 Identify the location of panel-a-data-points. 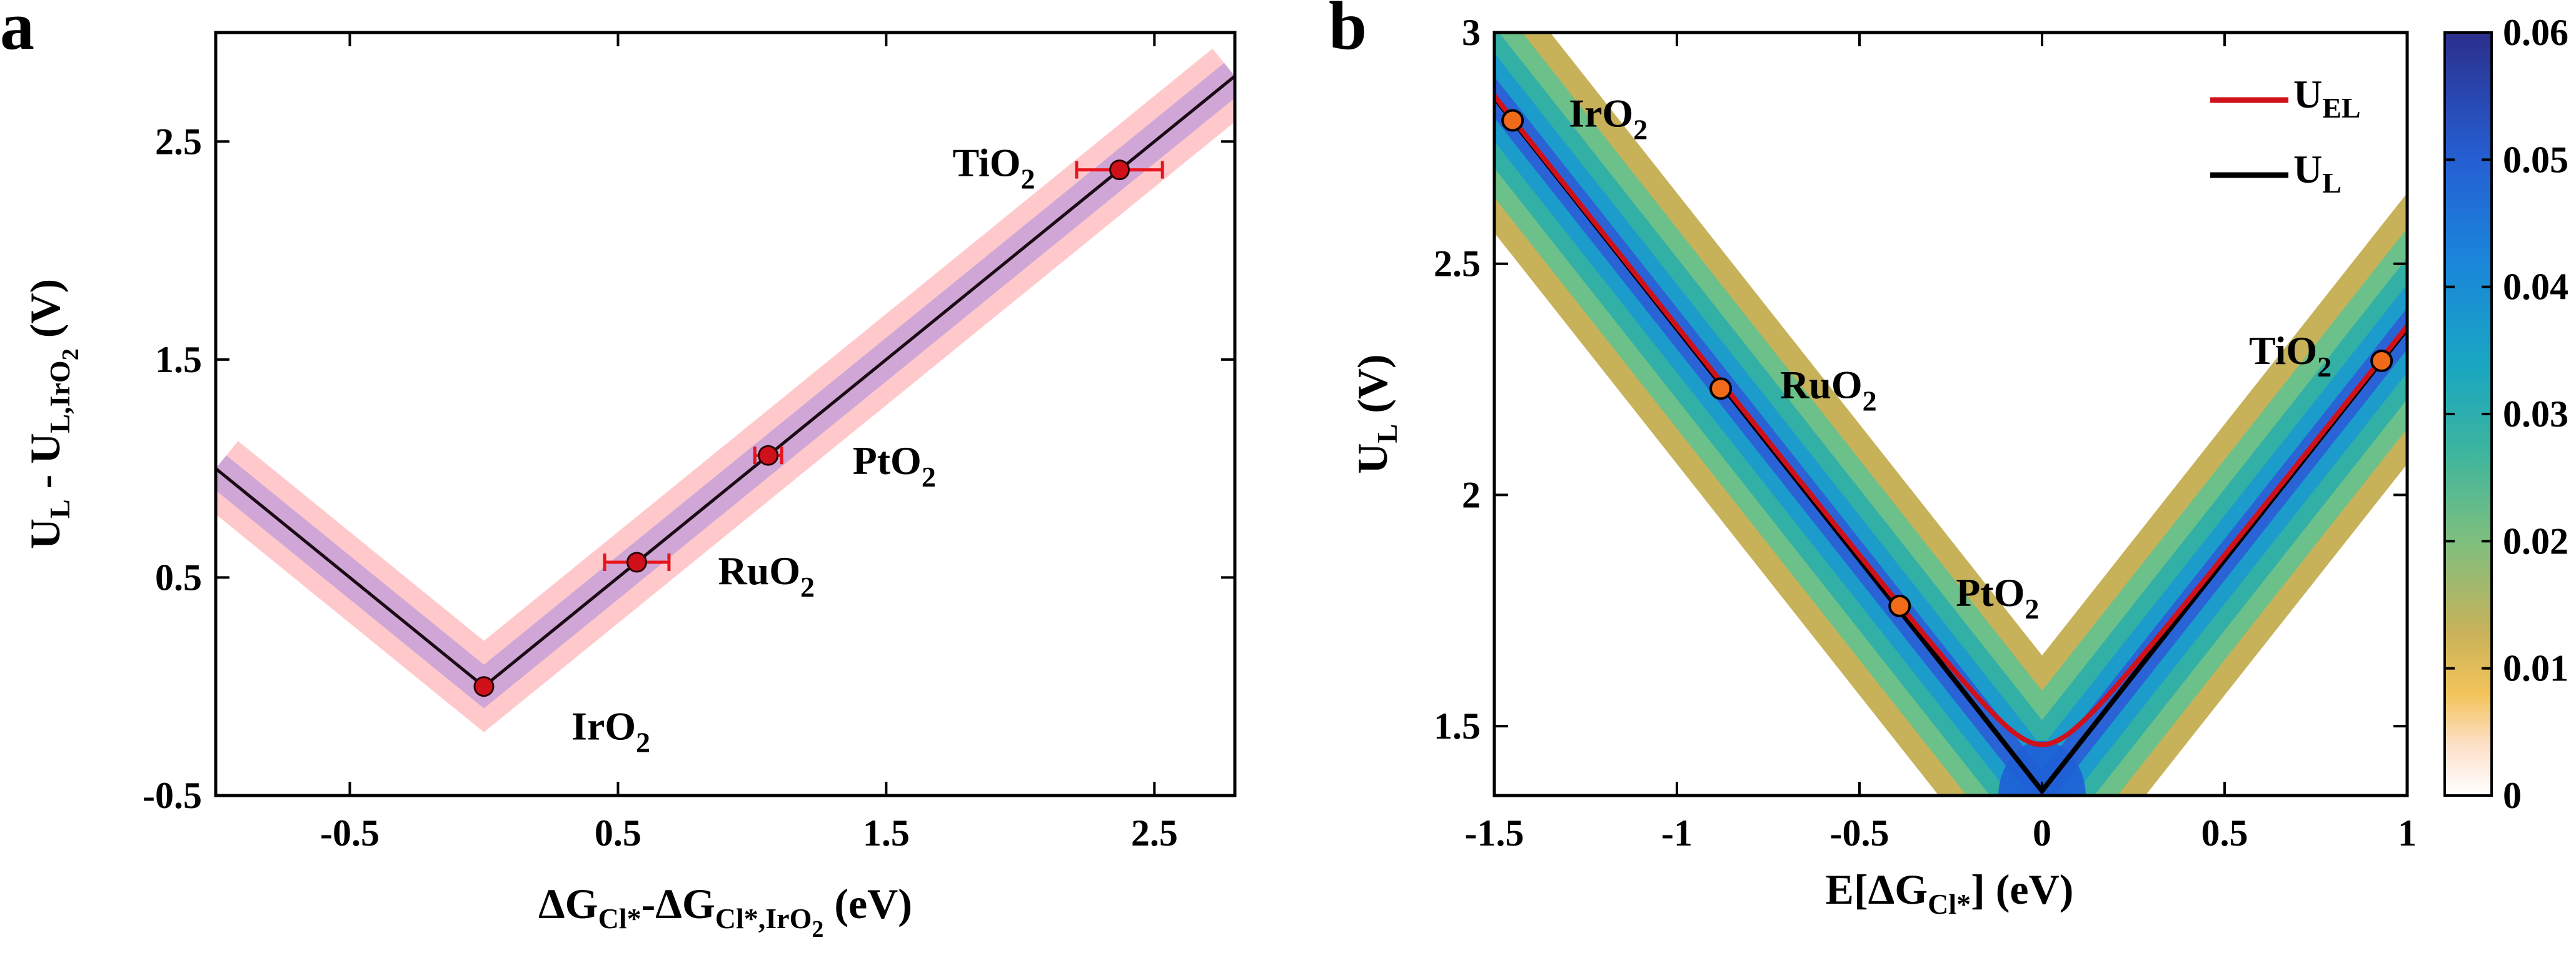
(818, 428).